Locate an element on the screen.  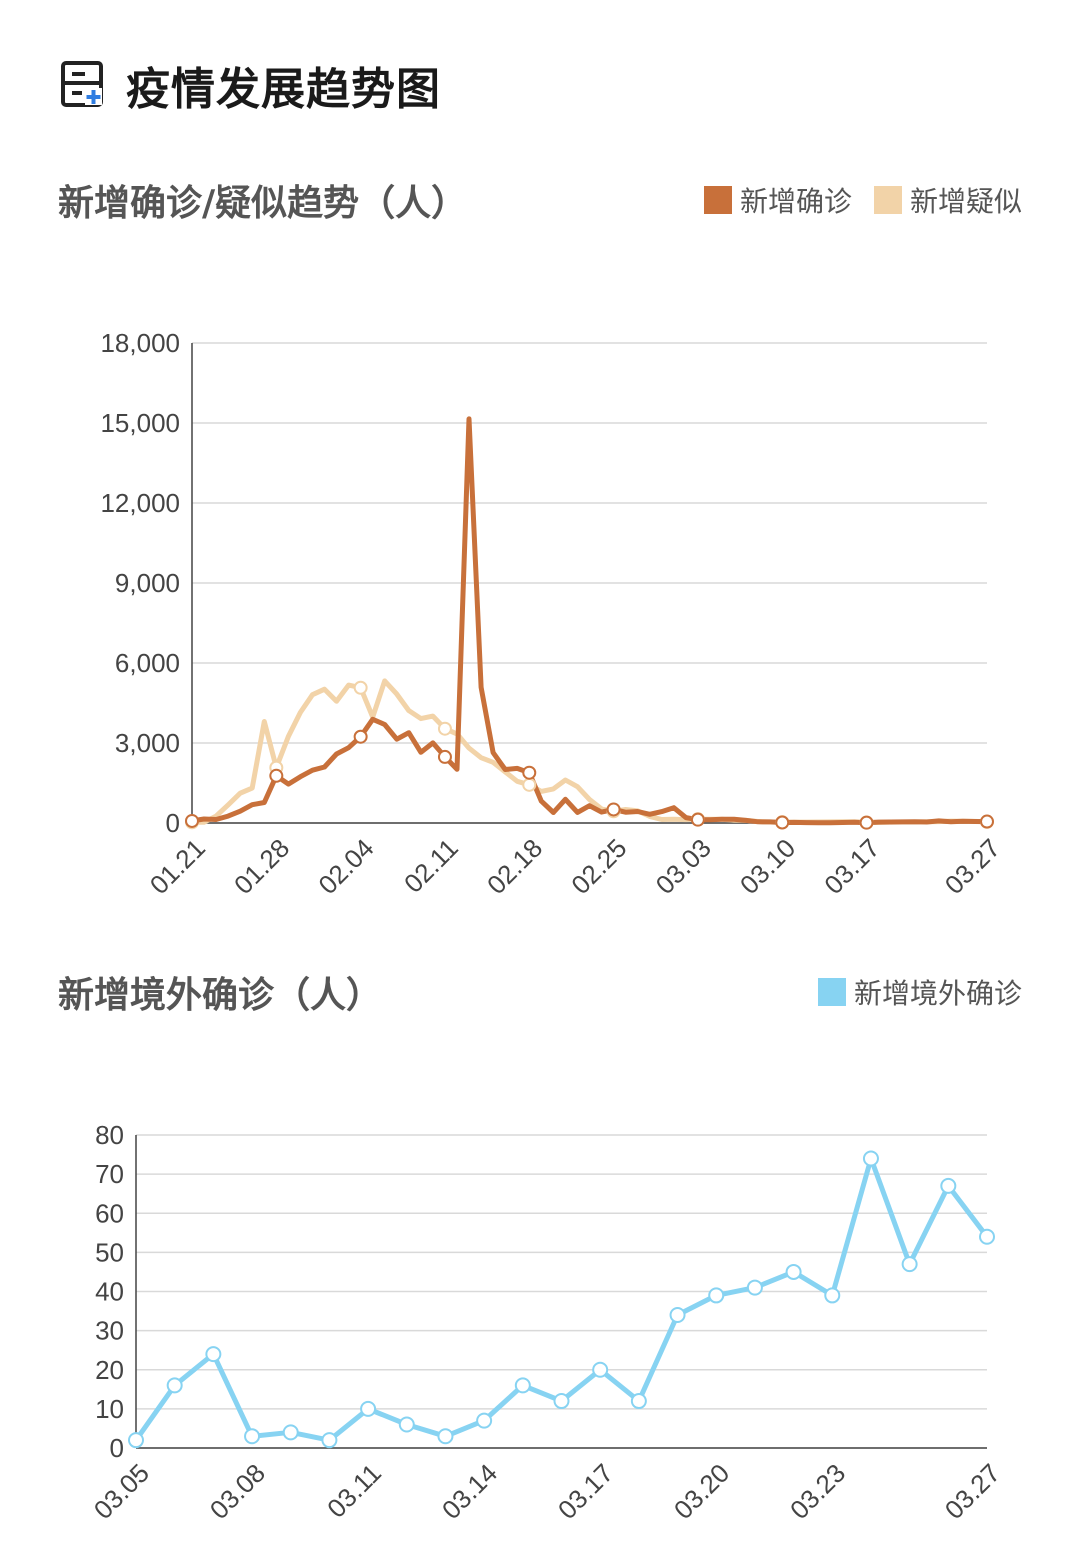
y-tick-label: 6,000 is located at coordinates (147, 663).